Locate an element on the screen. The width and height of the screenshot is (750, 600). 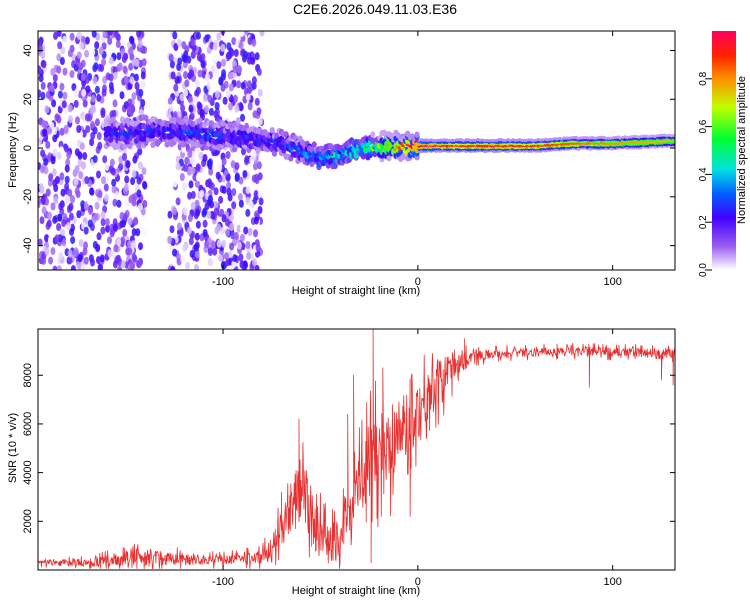
snr-y-label: SNR (10 * v/v) is located at coordinates (13, 448).